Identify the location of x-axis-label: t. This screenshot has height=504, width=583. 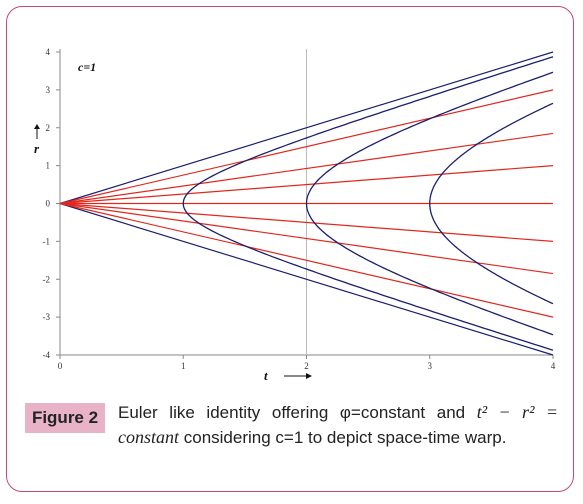
(266, 375).